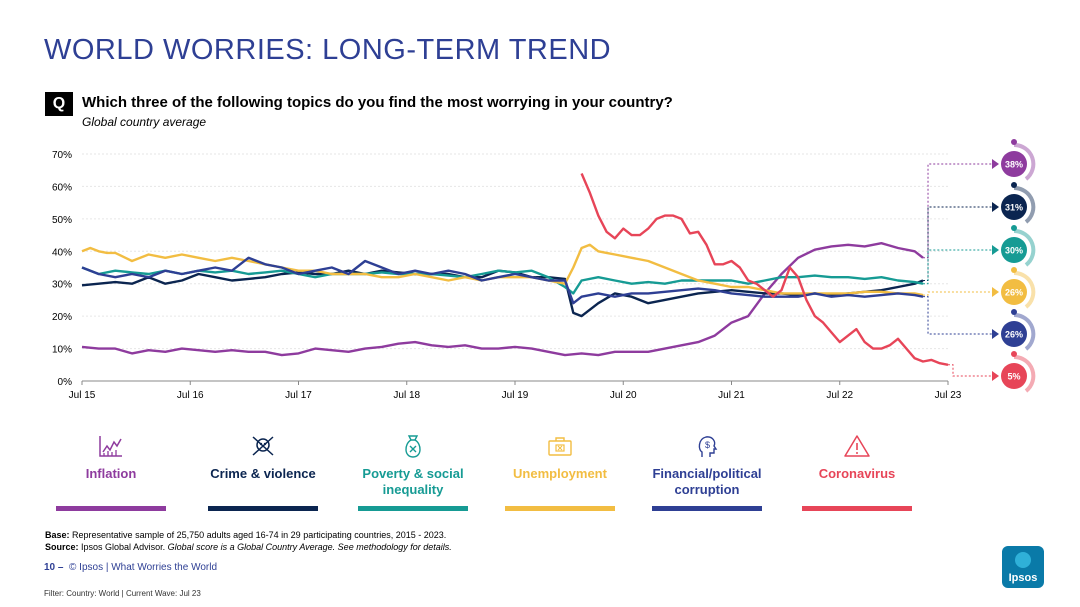 Image resolution: width=1080 pixels, height=607 pixels. Describe the element at coordinates (406, 395) in the screenshot. I see `x-tick-label: Jul 18` at that location.